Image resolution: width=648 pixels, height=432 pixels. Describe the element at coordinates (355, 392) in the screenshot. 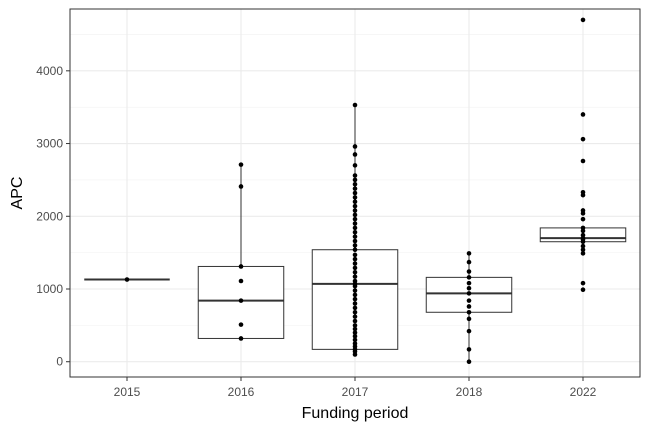

I see `x-tick-label: 2017` at that location.